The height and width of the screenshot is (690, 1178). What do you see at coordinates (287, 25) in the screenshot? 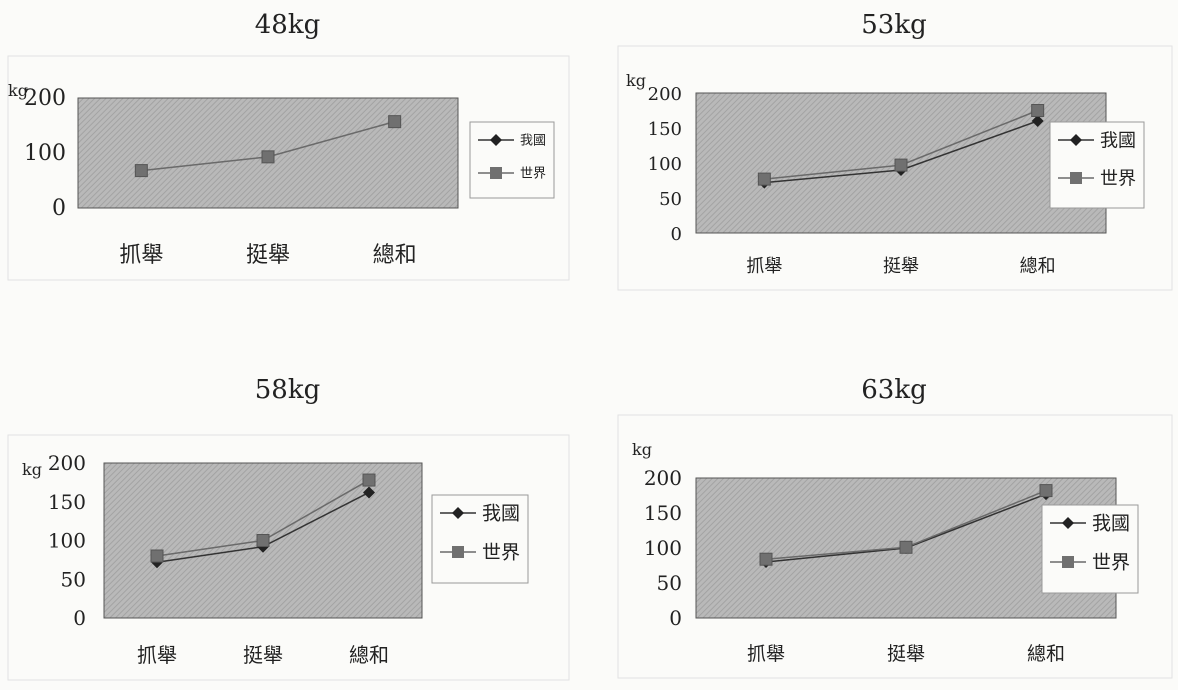
I see `chart-title: 48kg` at bounding box center [287, 25].